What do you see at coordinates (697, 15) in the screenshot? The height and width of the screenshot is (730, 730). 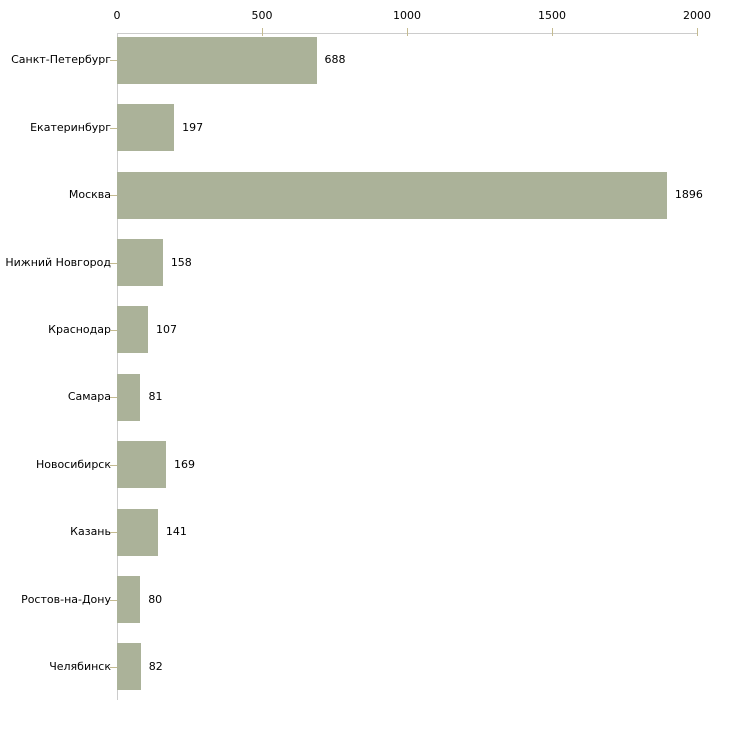 I see `x-tick-label: 2000` at bounding box center [697, 15].